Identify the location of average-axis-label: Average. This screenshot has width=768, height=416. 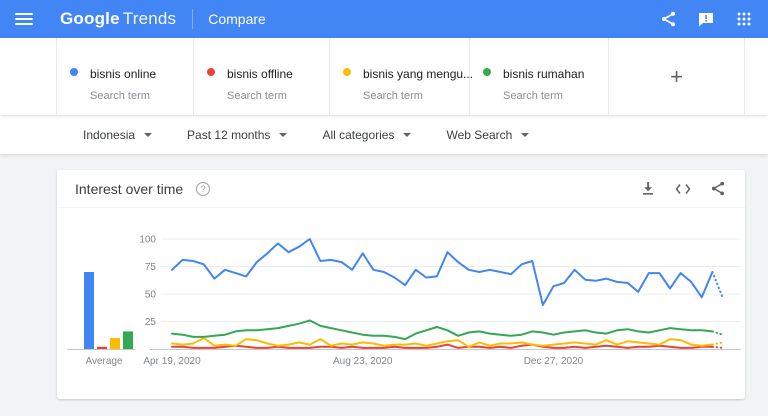
(104, 361).